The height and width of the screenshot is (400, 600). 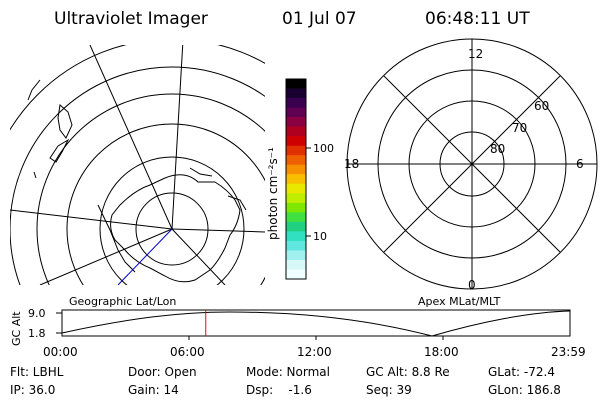 What do you see at coordinates (408, 372) in the screenshot?
I see `info-gcalt: GC Alt: 8.8 Re` at bounding box center [408, 372].